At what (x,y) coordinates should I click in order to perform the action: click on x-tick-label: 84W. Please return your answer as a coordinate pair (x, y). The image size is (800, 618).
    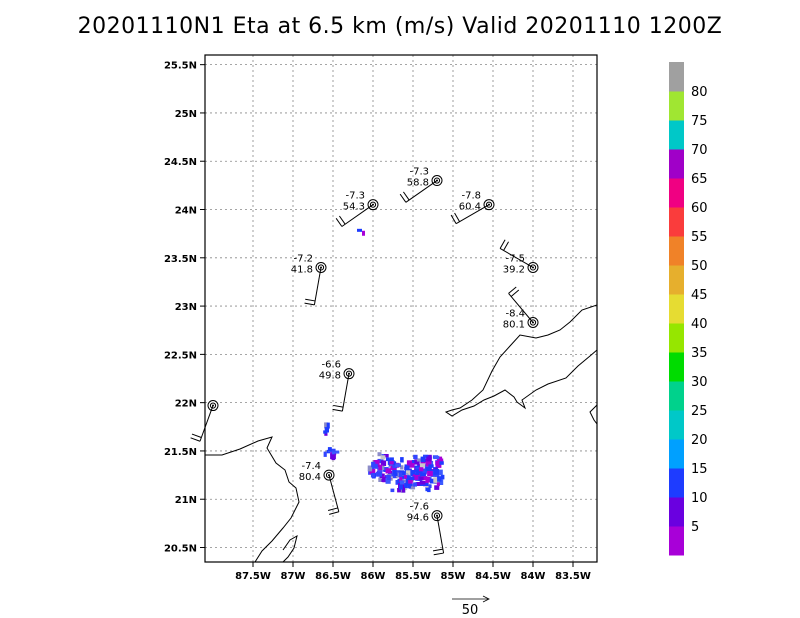
    Looking at the image, I should click on (533, 576).